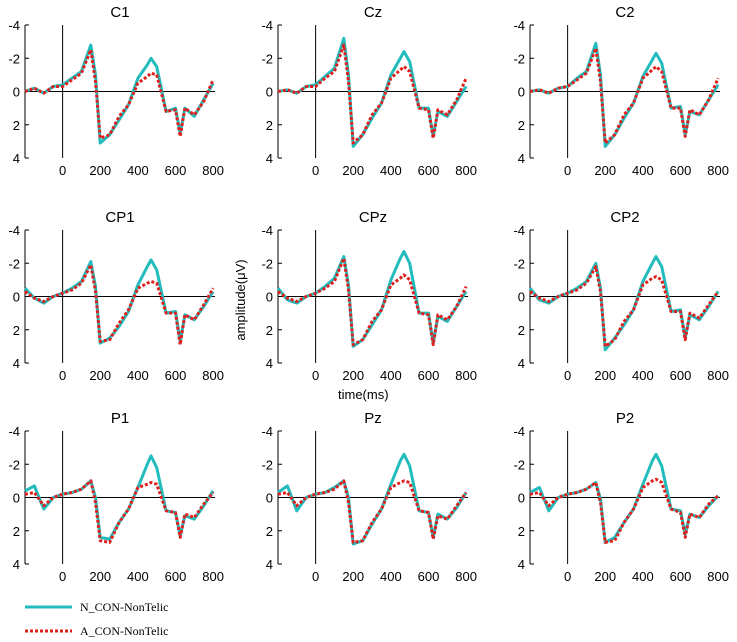 This screenshot has height=642, width=737. What do you see at coordinates (213, 375) in the screenshot?
I see `x-tick-label-cp1: 800` at bounding box center [213, 375].